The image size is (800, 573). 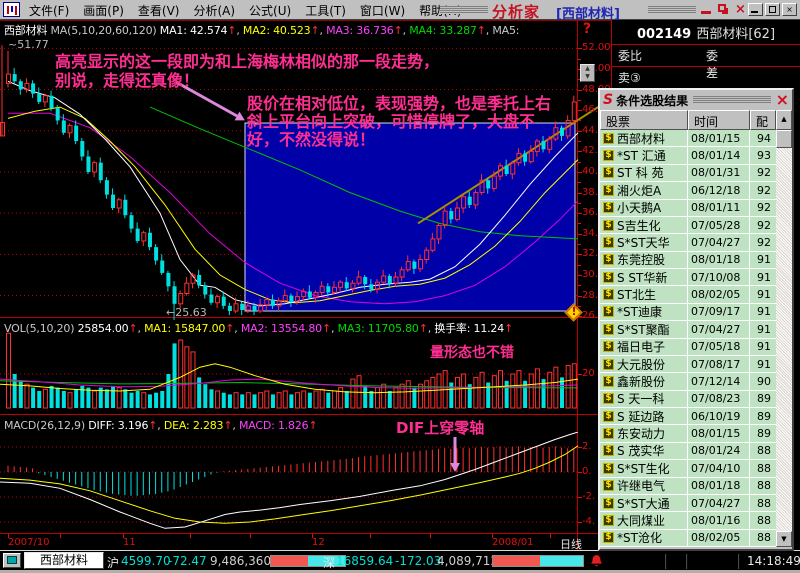 What do you see at coordinates (688, 382) in the screenshot?
I see `list-item-14: $ 鑫新股份 07/12/14 90` at bounding box center [688, 382].